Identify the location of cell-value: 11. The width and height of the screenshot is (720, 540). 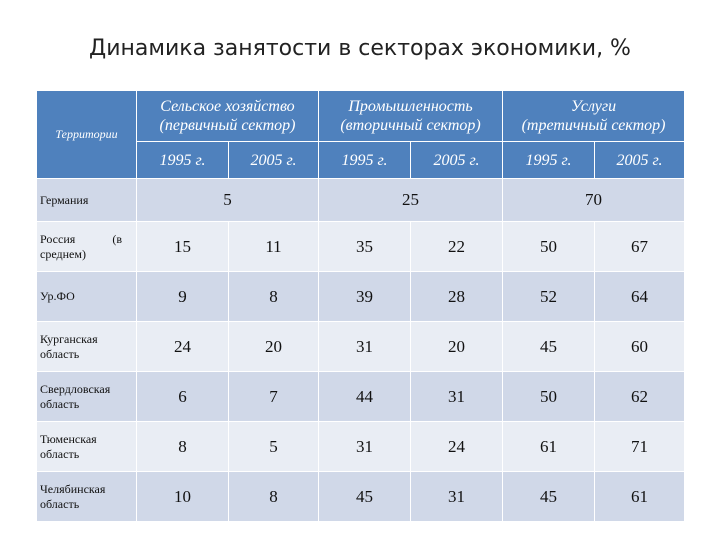
(273, 246).